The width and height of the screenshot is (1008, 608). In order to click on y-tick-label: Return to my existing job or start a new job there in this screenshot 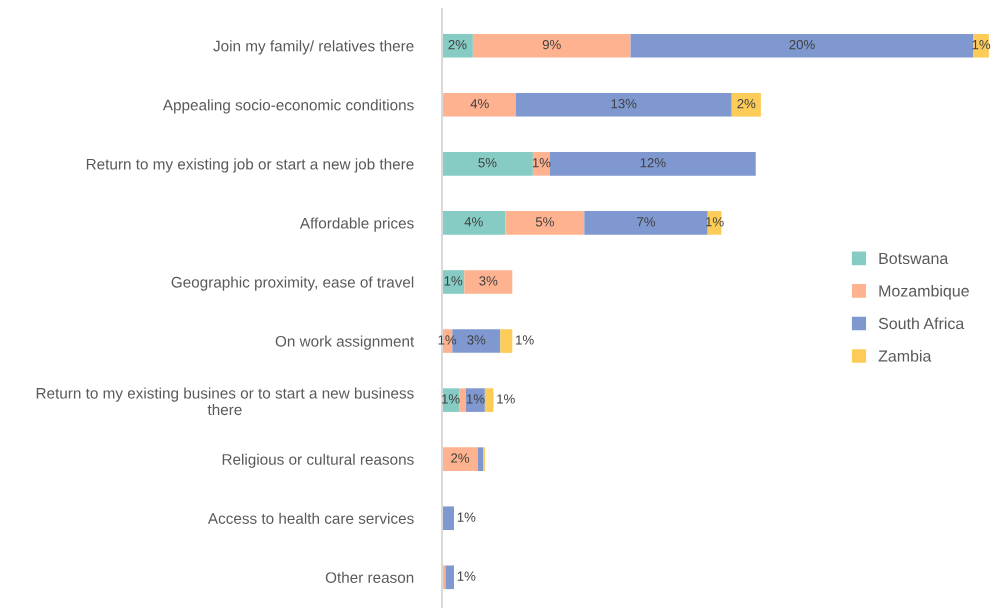, I will do `click(250, 165)`.